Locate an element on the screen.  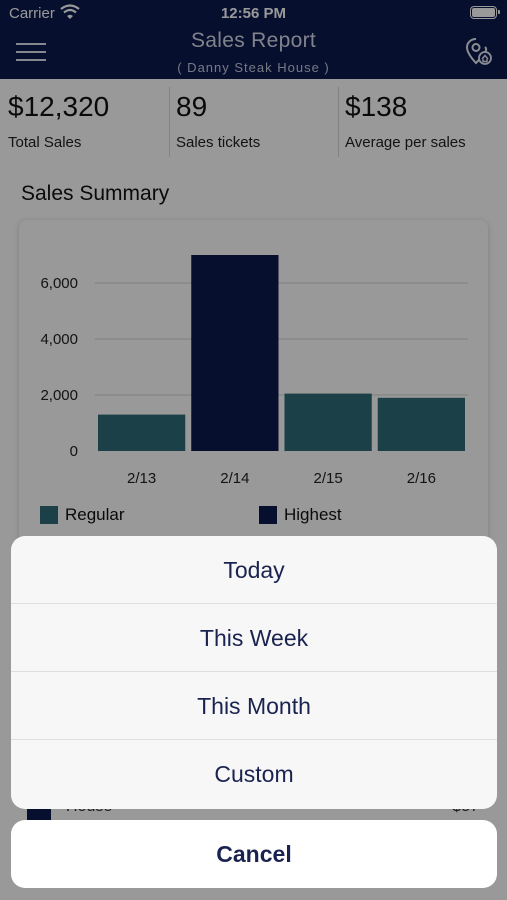
store-name-subtitle: ( Danny Steak House ) is located at coordinates (253, 67).